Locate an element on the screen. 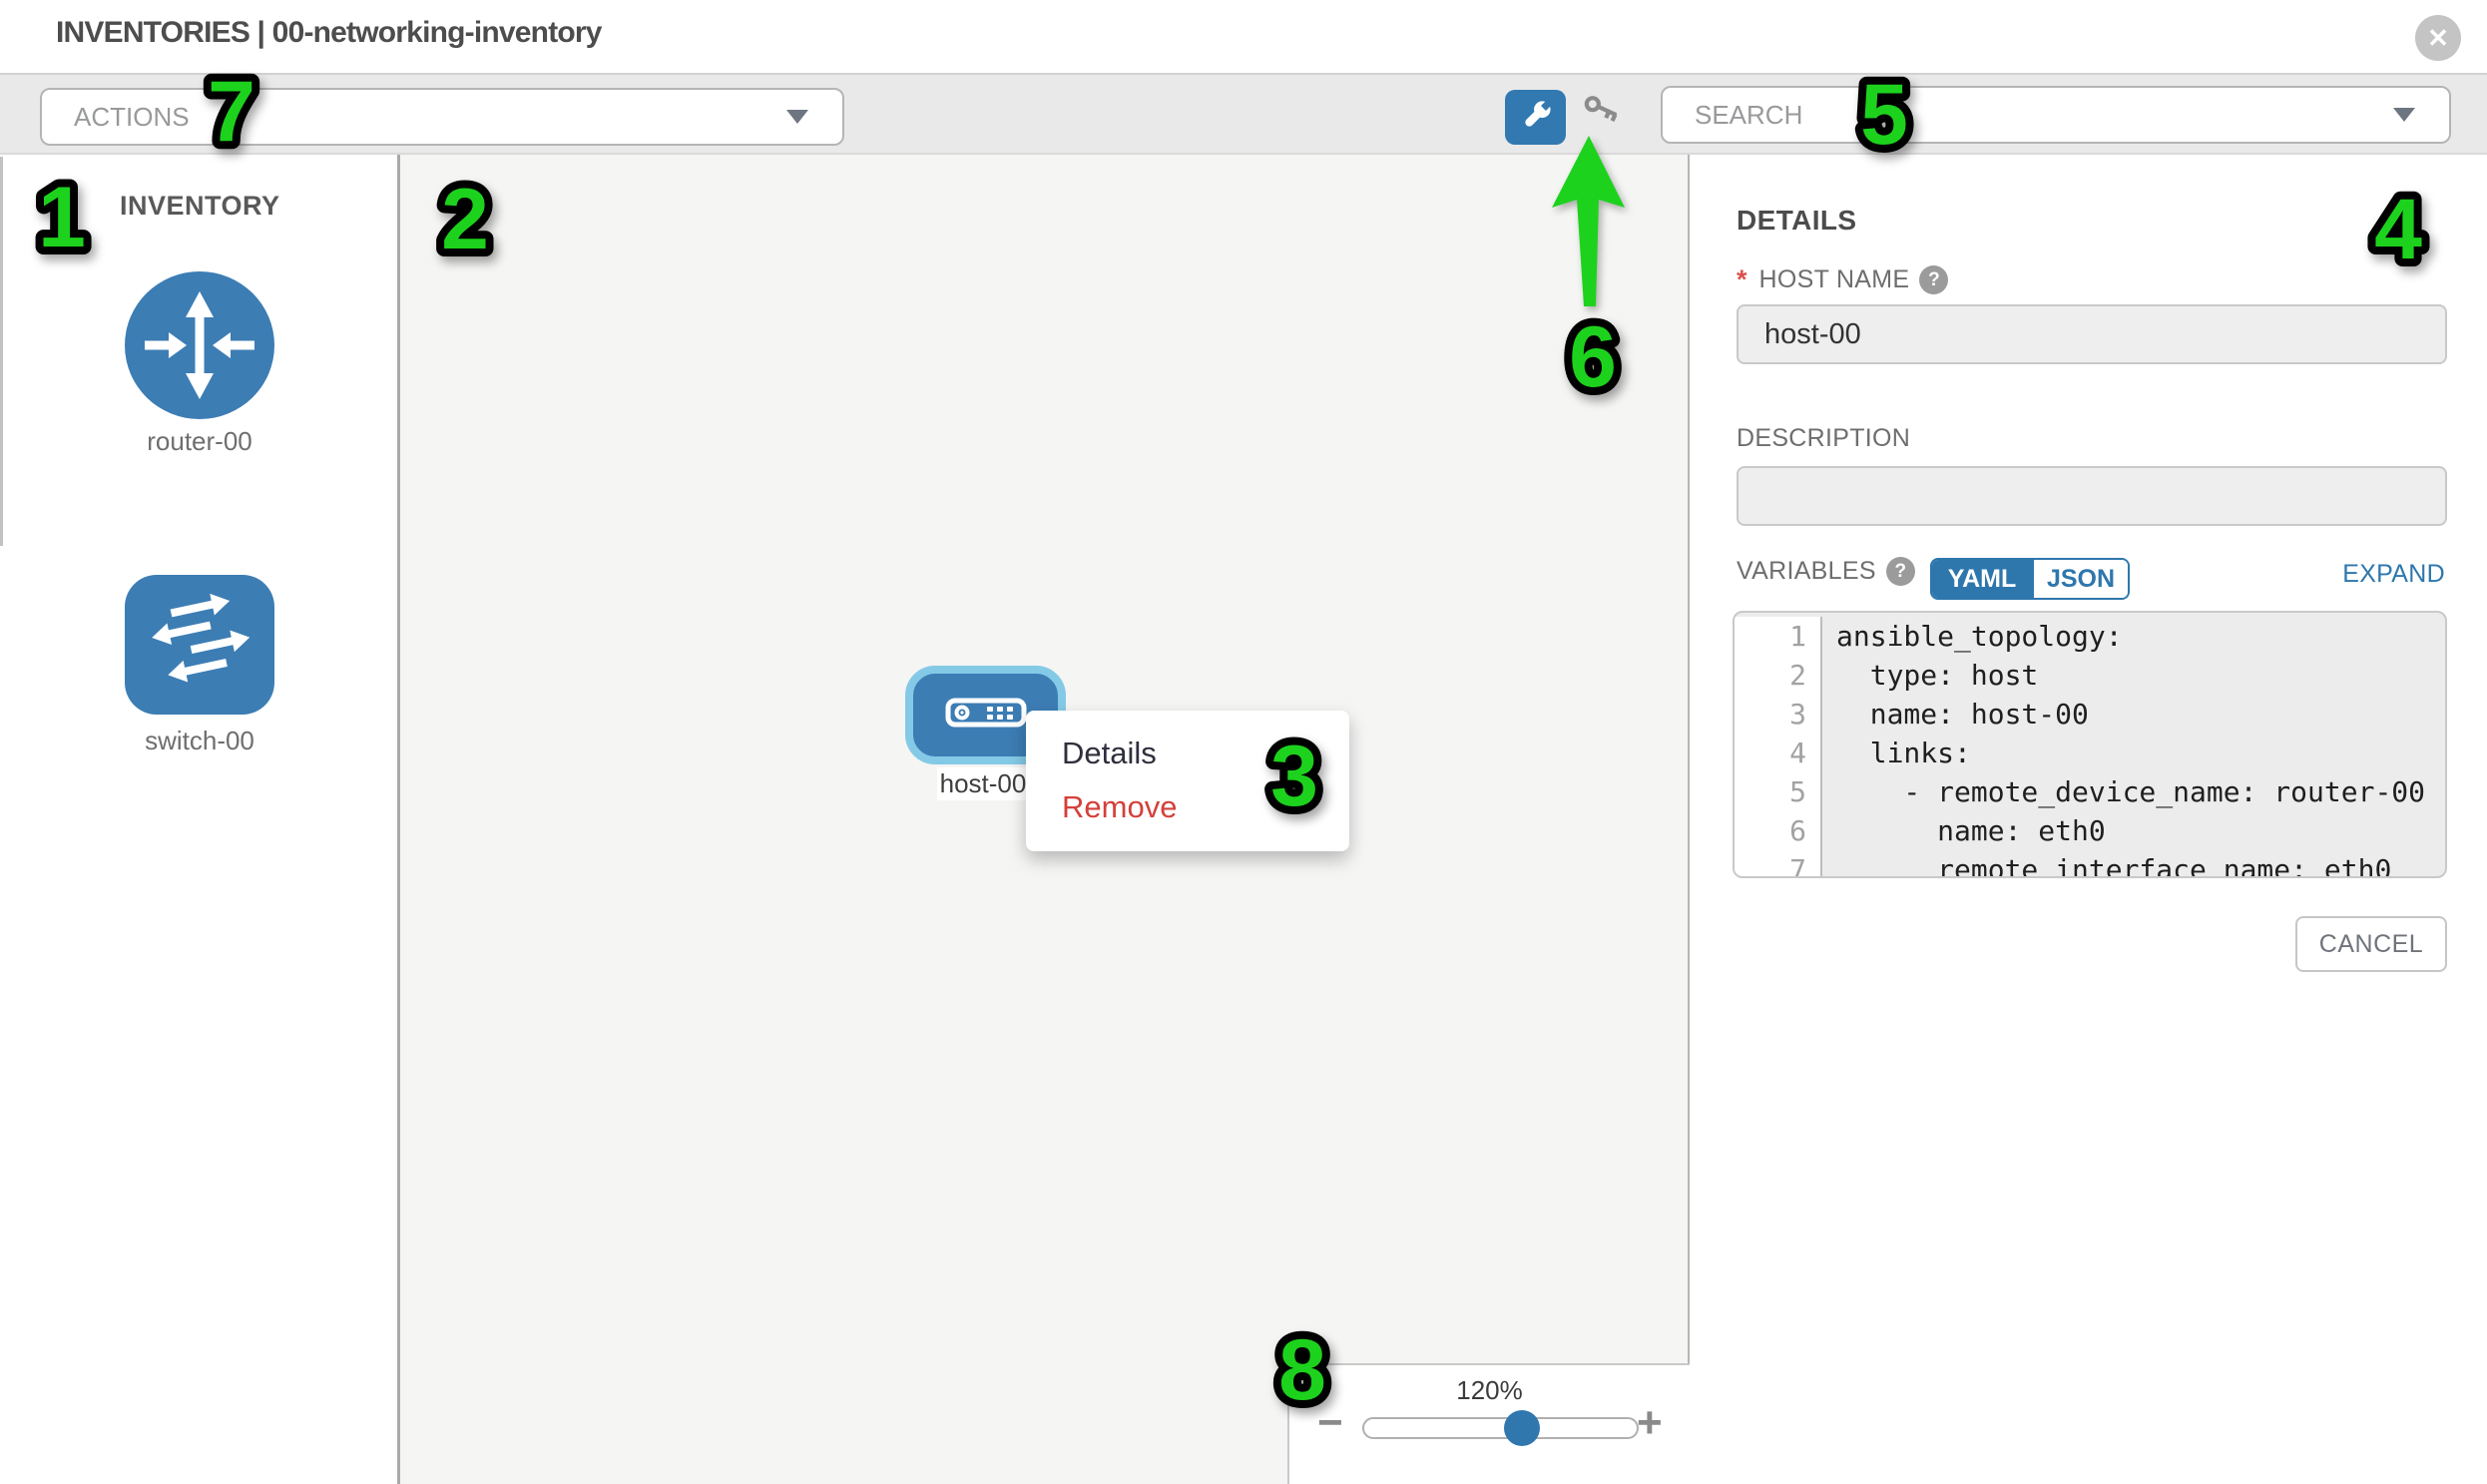  line-number: 1 is located at coordinates (1778, 636).